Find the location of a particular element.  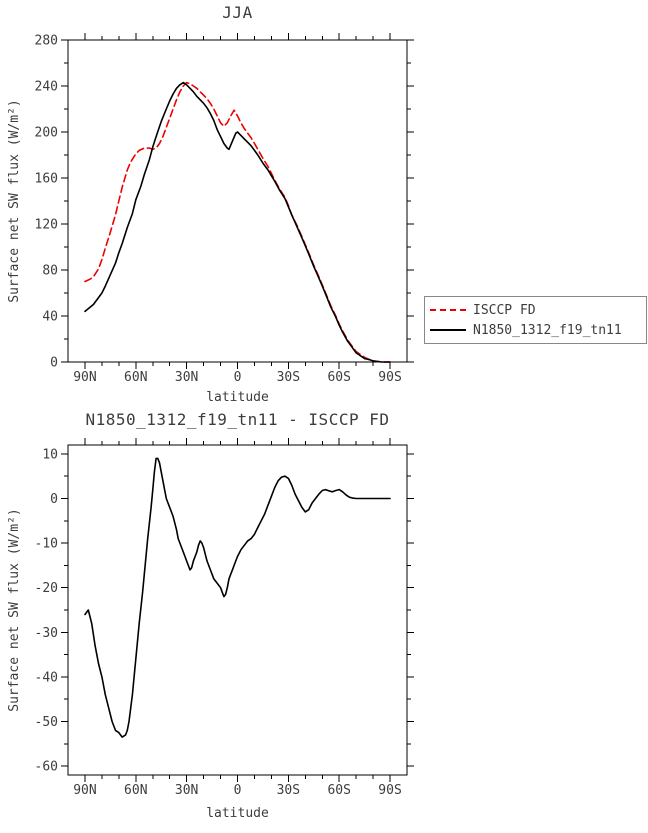

legend-item-model: N1850_1312_f19_tn11 is located at coordinates (535, 330).